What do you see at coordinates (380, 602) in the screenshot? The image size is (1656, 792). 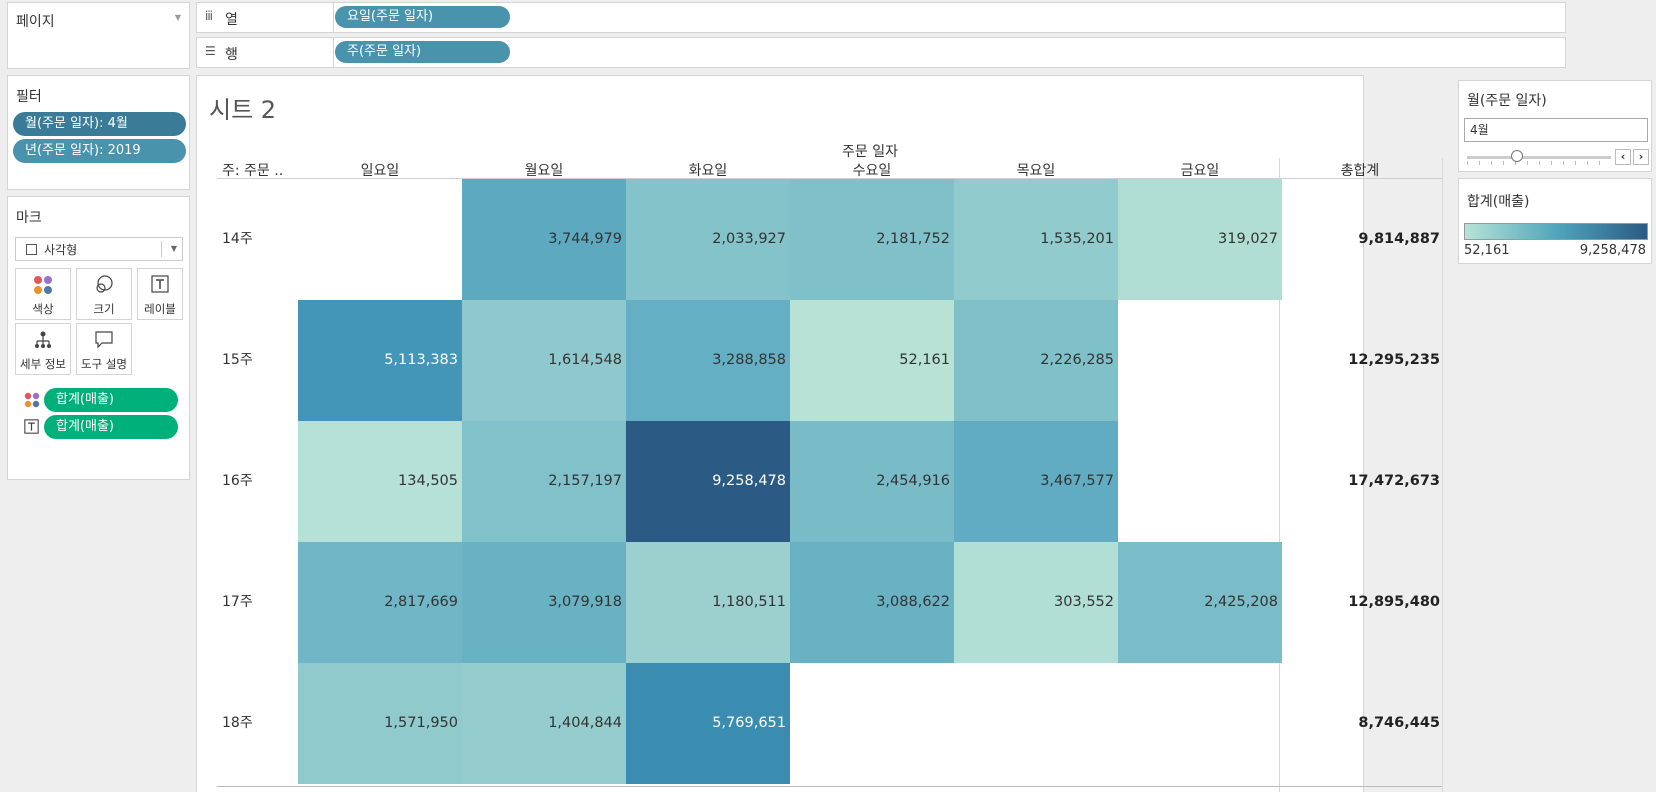 I see `heatmap-cell: 2,817,669` at bounding box center [380, 602].